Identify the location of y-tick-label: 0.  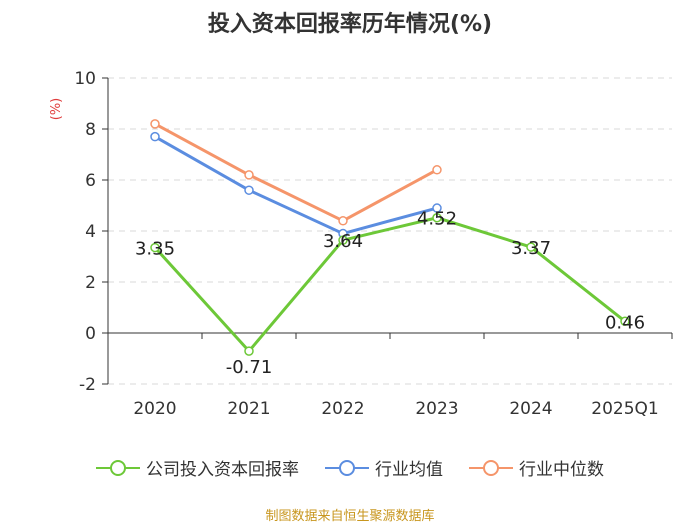
(90, 334).